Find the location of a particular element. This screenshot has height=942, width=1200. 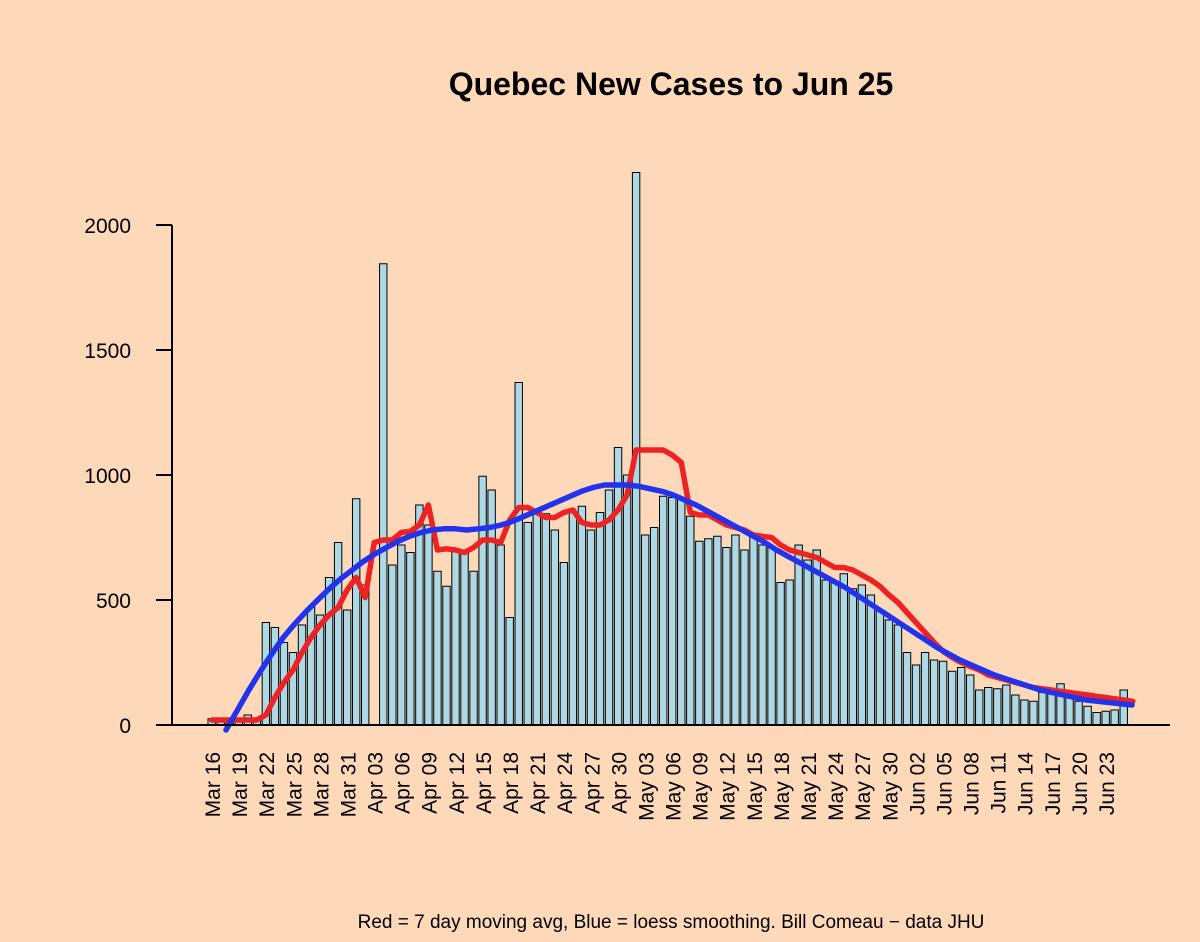

x-tick-label: Mar 16 is located at coordinates (213, 784).